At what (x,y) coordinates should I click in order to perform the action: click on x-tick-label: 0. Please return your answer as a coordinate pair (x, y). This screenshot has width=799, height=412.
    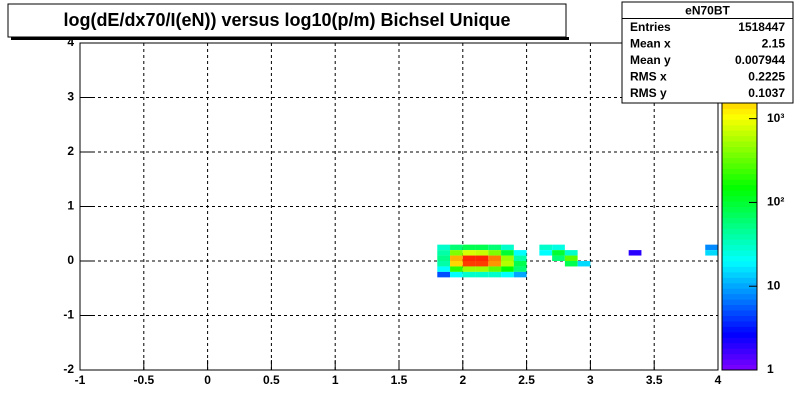
    Looking at the image, I should click on (207, 380).